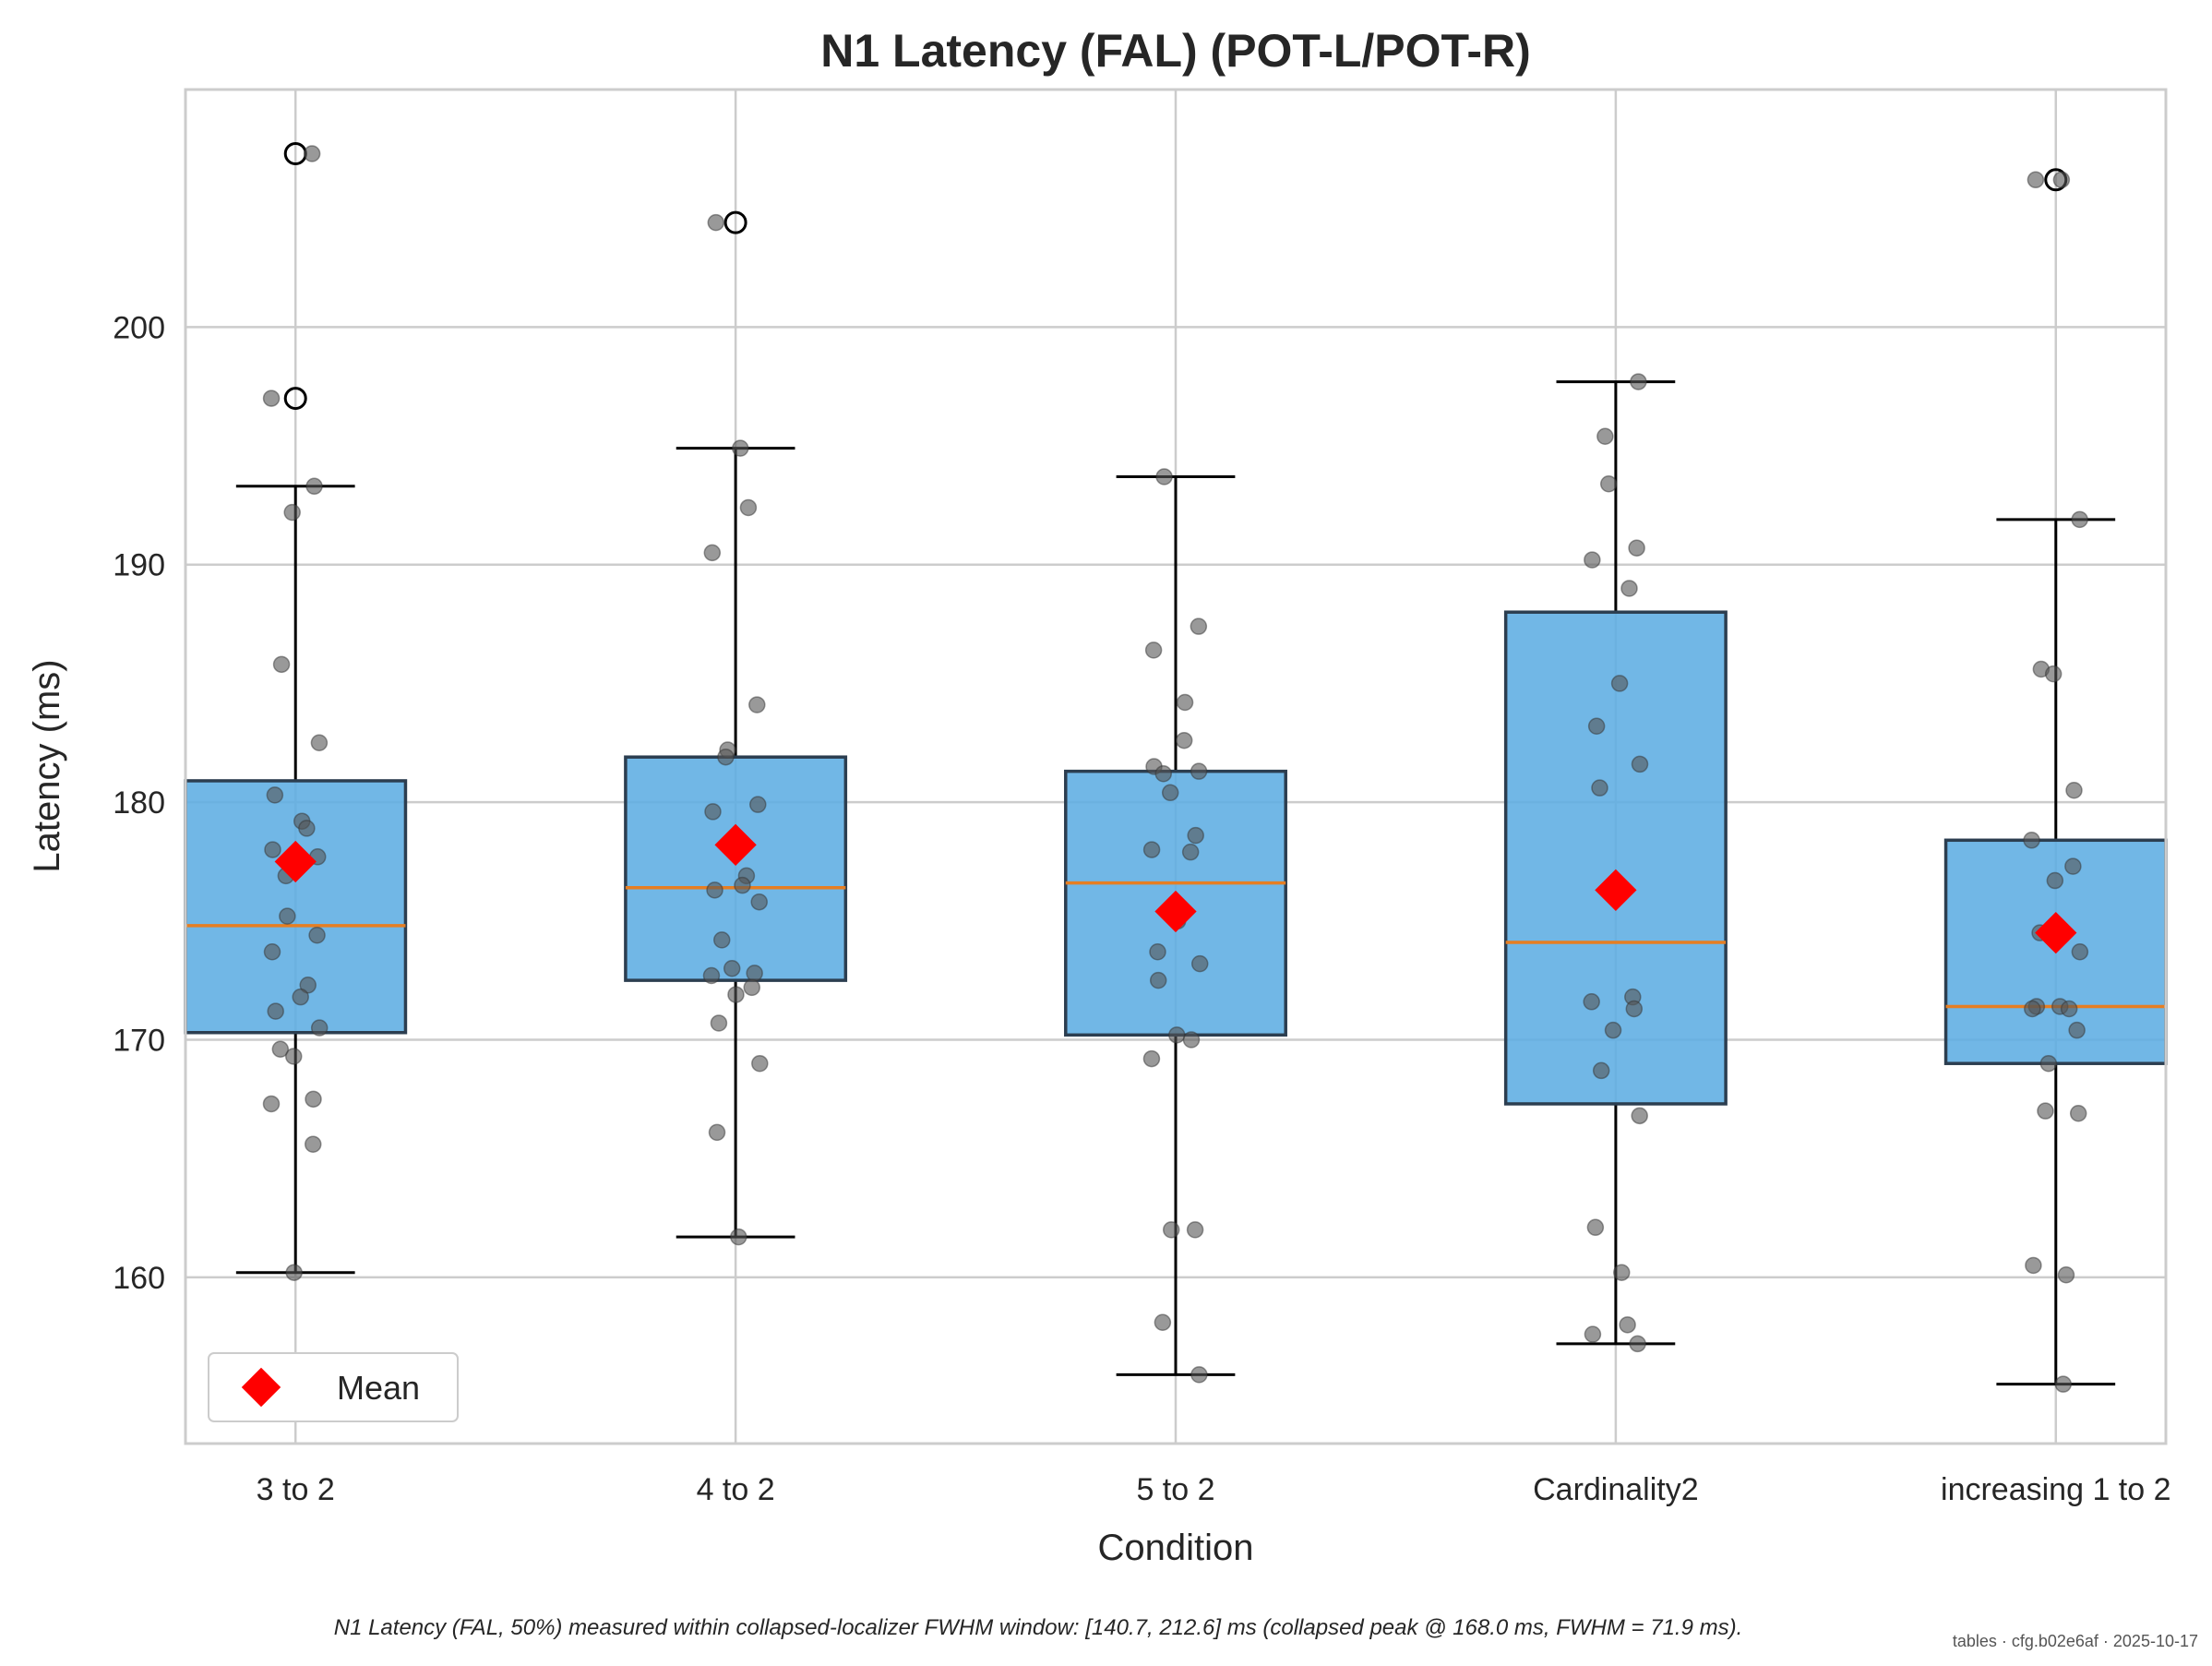  I want to click on chart-stamp: tables · cfg.b02e6af · 2025-10-17, so click(2075, 1641).